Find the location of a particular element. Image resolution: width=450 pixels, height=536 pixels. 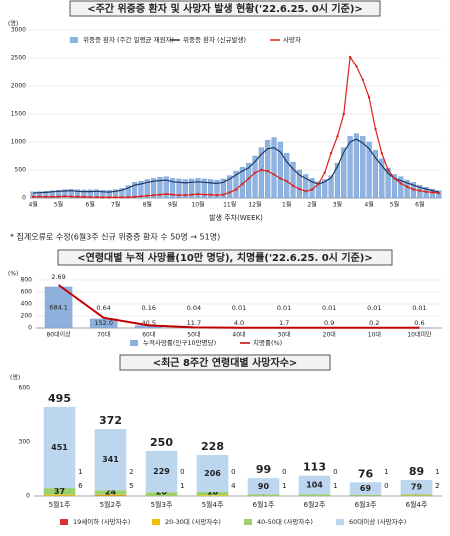

x-tick-label: 8월 is located at coordinates (147, 205).